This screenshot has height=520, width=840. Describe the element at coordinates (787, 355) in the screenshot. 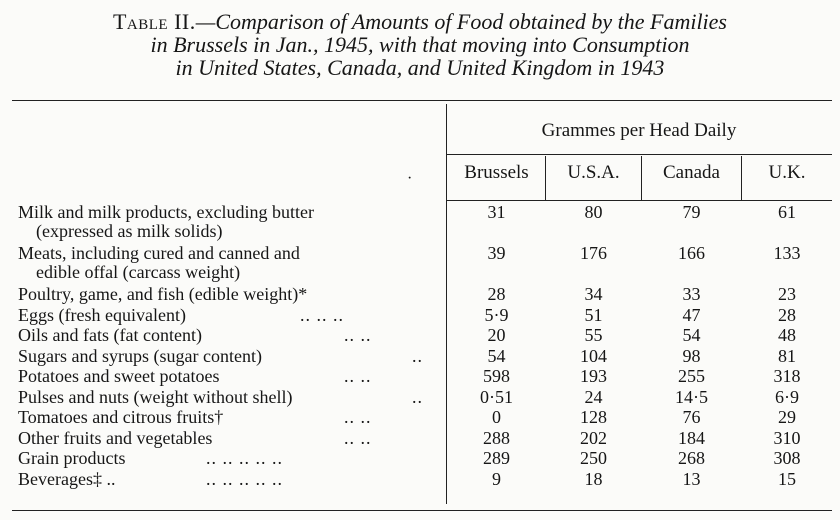

I see `cell-uk: 81` at that location.